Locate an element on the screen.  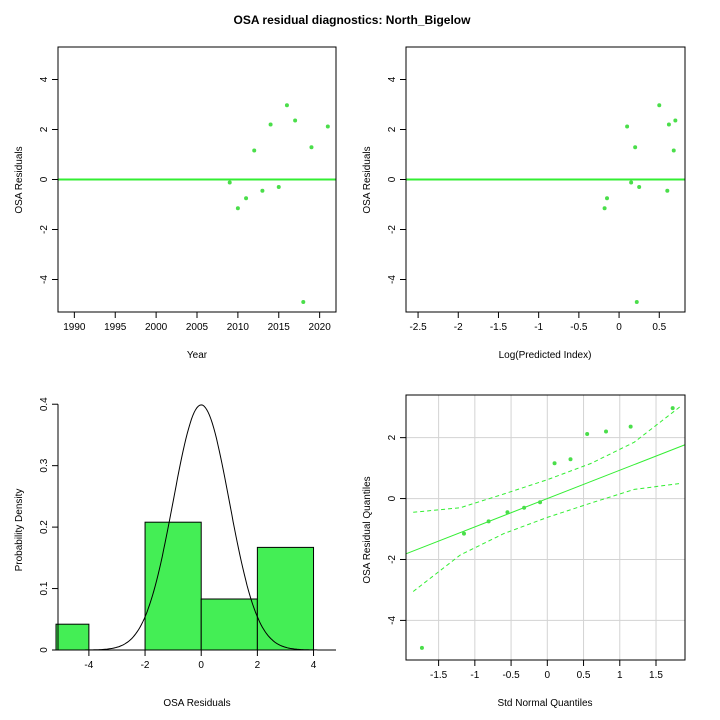
x-tick-label: 1995 is located at coordinates (115, 327).